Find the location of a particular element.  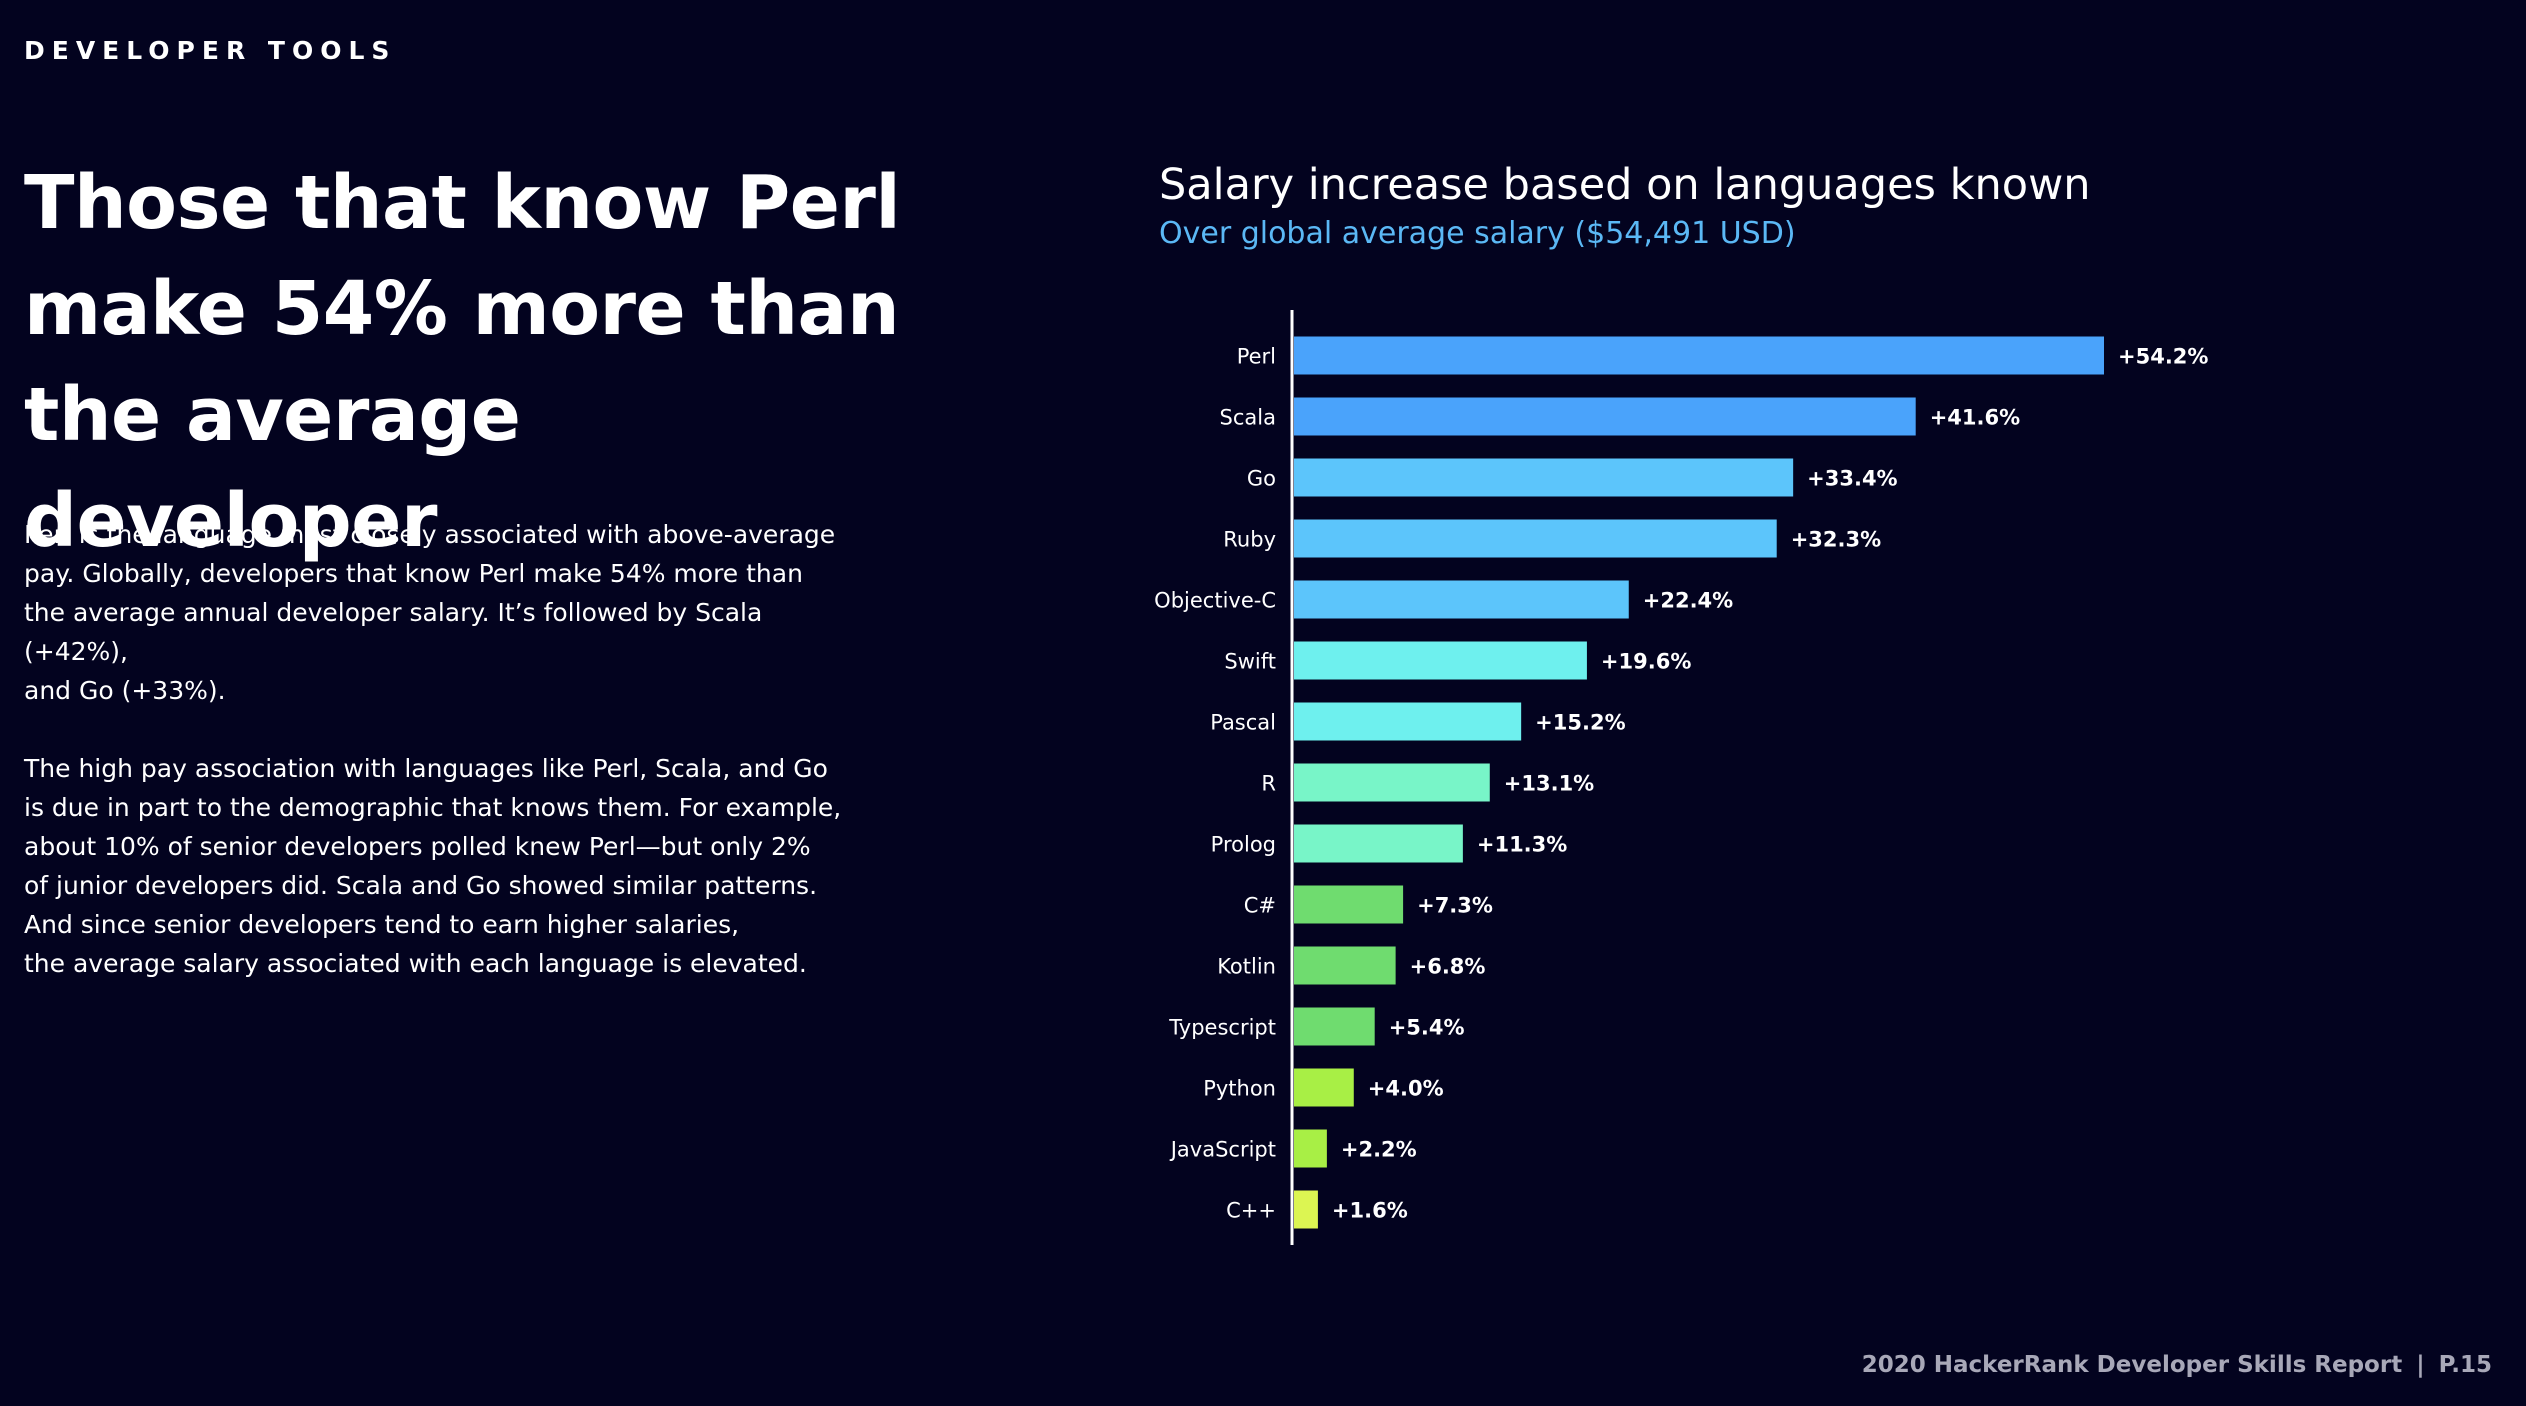

category-label: Swift is located at coordinates (1250, 662).